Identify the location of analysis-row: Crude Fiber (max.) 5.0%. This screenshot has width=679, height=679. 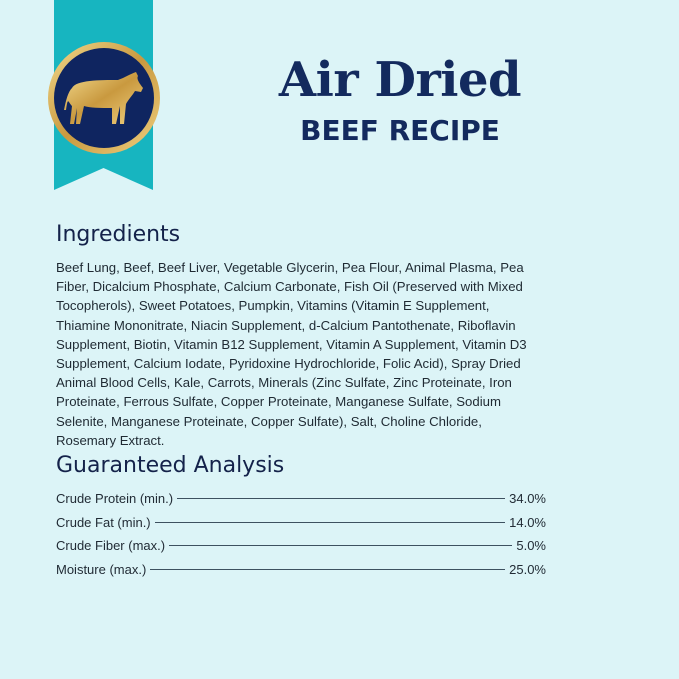
(301, 546).